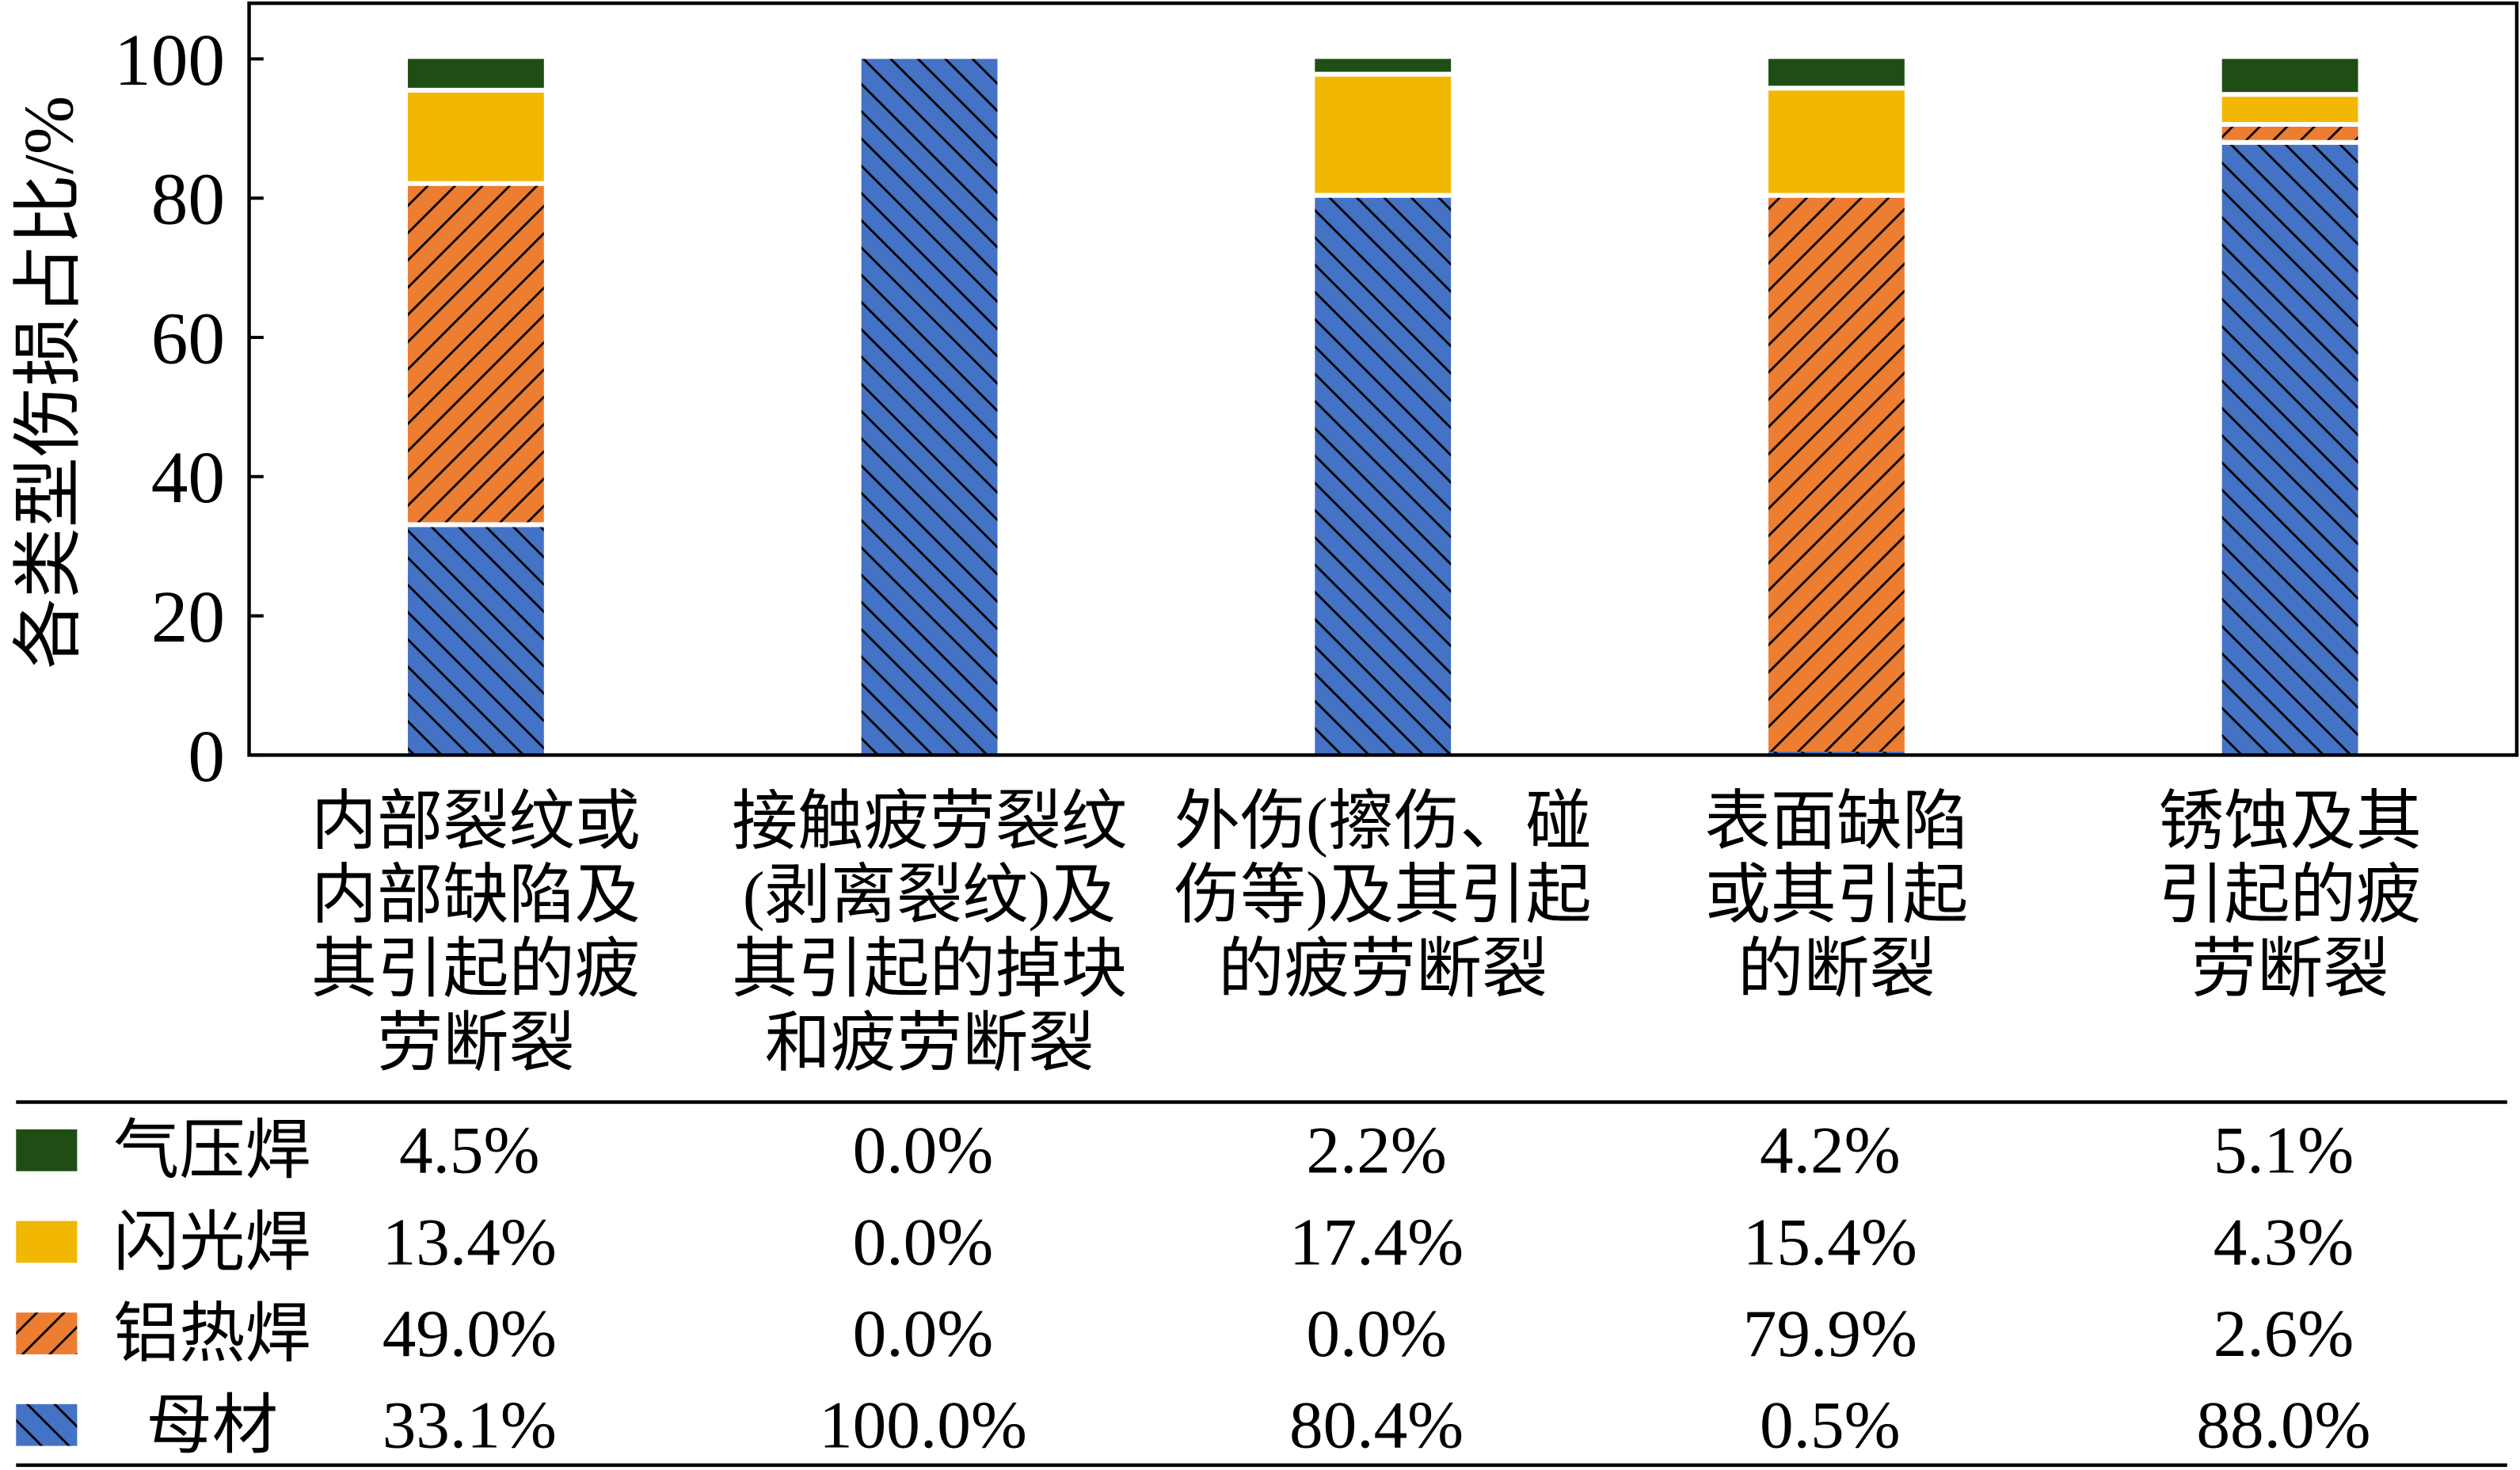 The height and width of the screenshot is (1470, 2520). Describe the element at coordinates (929, 407) in the screenshot. I see `bar-segment-s0-c1` at that location.